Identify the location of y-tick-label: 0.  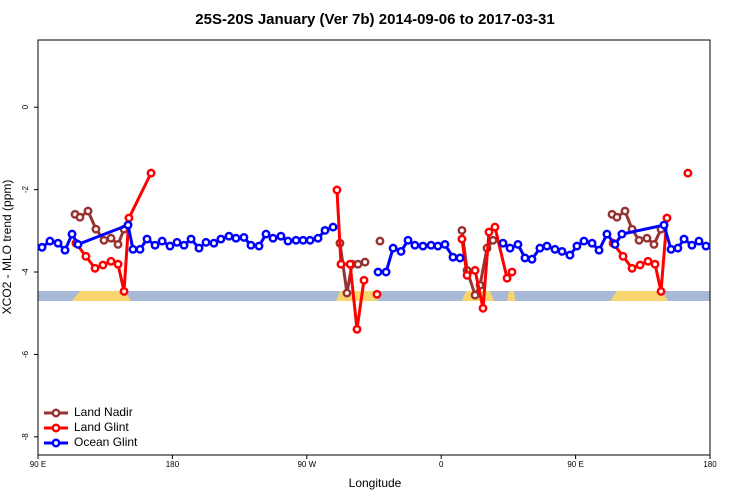
(25, 106).